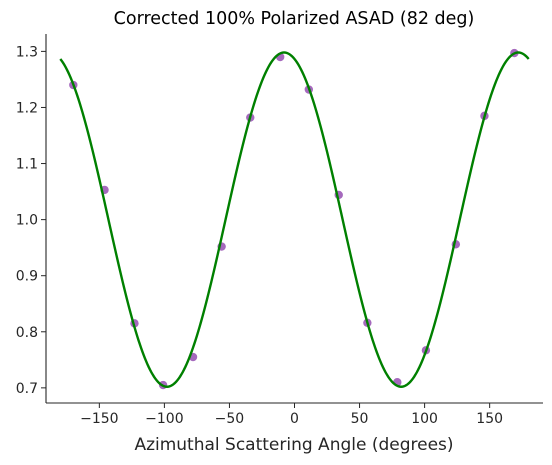  What do you see at coordinates (294, 19) in the screenshot?
I see `chart-title: Corrected 100% Polarized ASAD (82 deg)` at bounding box center [294, 19].